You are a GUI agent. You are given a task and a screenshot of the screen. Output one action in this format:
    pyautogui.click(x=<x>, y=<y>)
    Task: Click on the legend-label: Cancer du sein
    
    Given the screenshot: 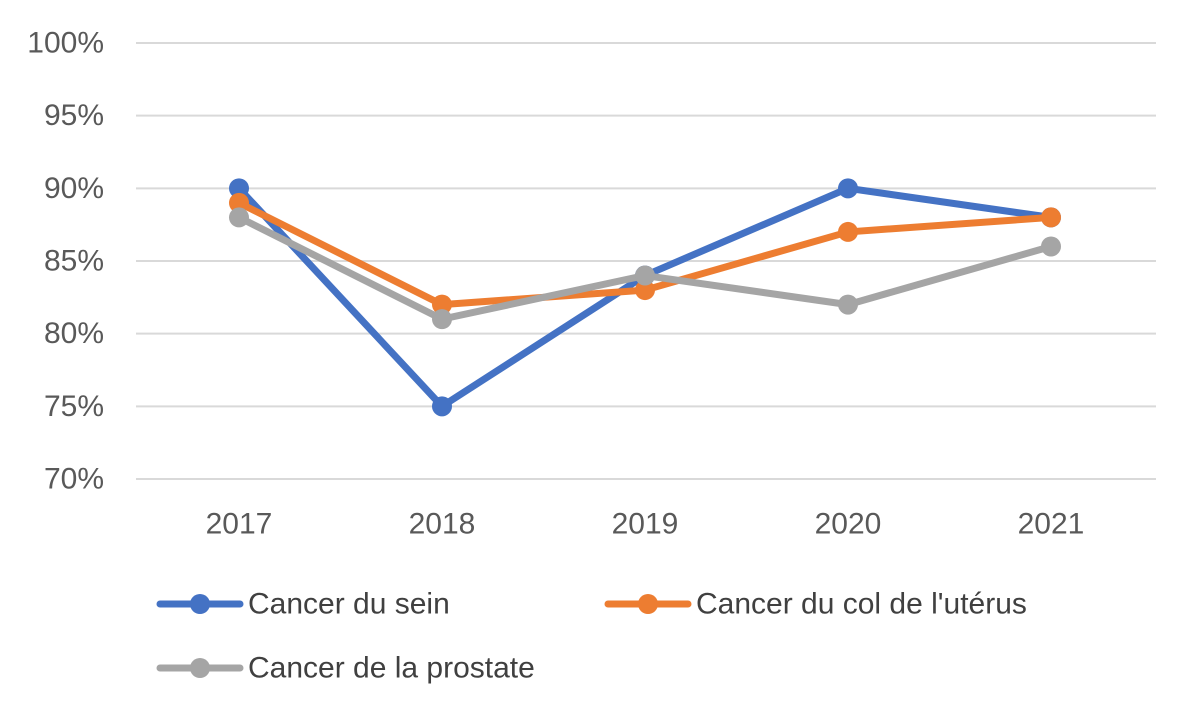 What is the action you would take?
    pyautogui.click(x=349, y=604)
    